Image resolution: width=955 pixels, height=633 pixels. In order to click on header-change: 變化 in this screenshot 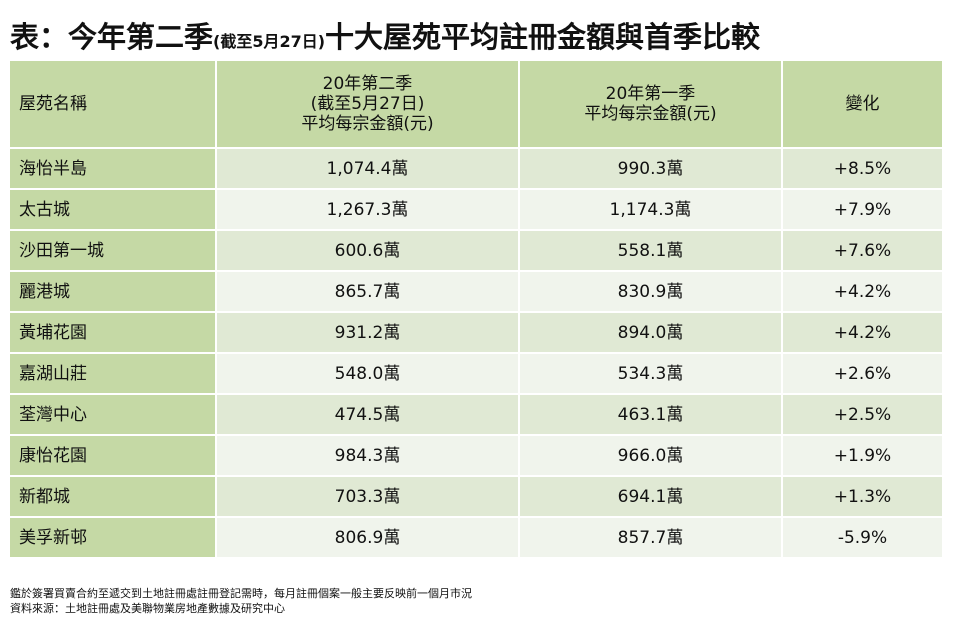, I will do `click(862, 105)`.